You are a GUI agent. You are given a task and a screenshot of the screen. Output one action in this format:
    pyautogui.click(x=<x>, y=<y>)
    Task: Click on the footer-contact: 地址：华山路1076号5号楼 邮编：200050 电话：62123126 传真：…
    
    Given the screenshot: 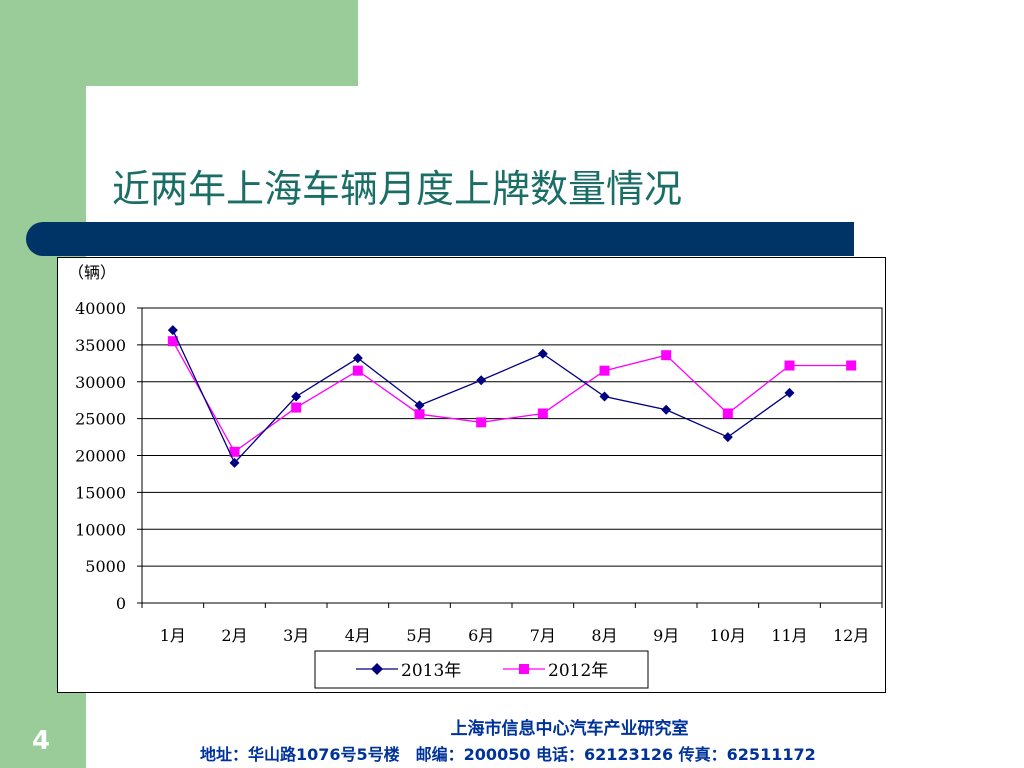 What is the action you would take?
    pyautogui.click(x=508, y=754)
    